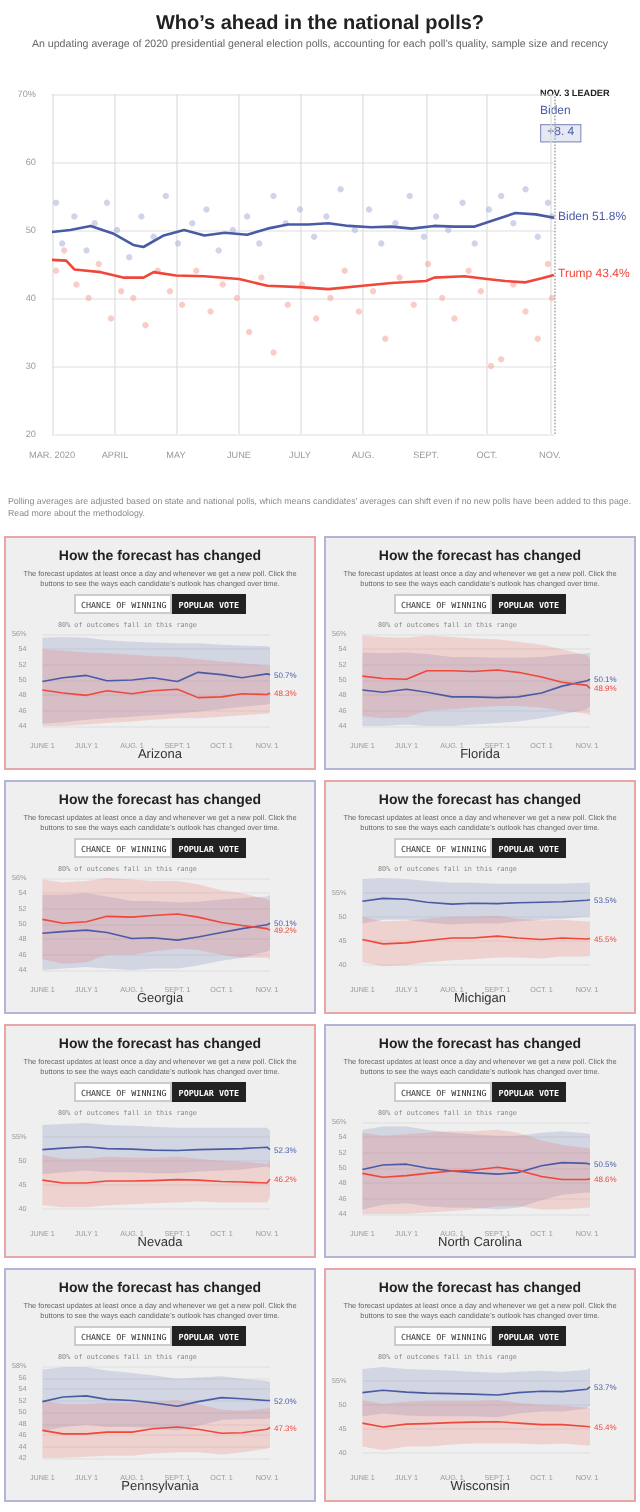 Image resolution: width=640 pixels, height=1512 pixels. I want to click on chart-title: Who’s ahead in the national polls?, so click(320, 24).